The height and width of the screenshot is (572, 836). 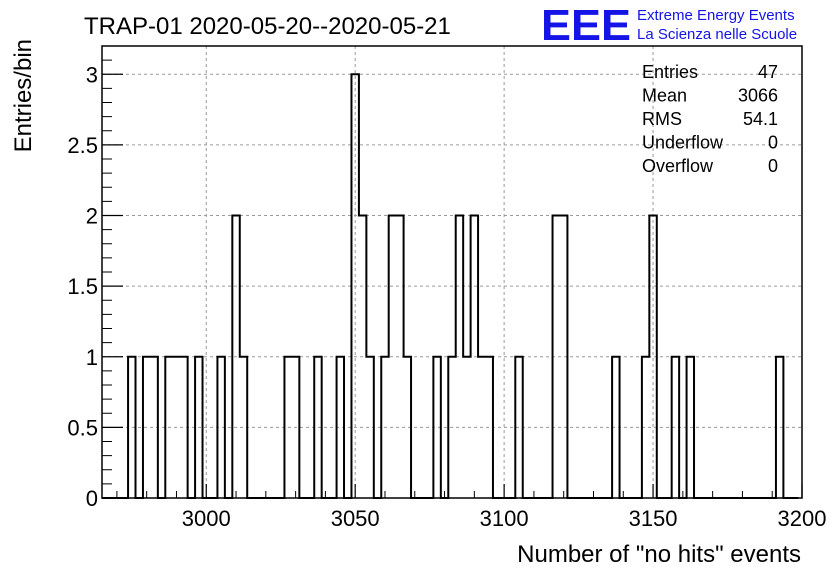 What do you see at coordinates (653, 518) in the screenshot?
I see `x-tick-label: 3150` at bounding box center [653, 518].